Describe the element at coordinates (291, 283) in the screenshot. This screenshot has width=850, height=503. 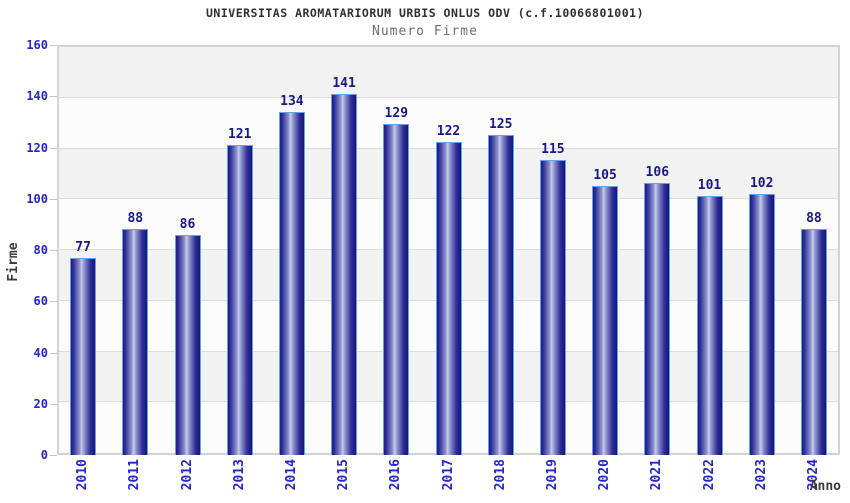
I see `bar-2014` at that location.